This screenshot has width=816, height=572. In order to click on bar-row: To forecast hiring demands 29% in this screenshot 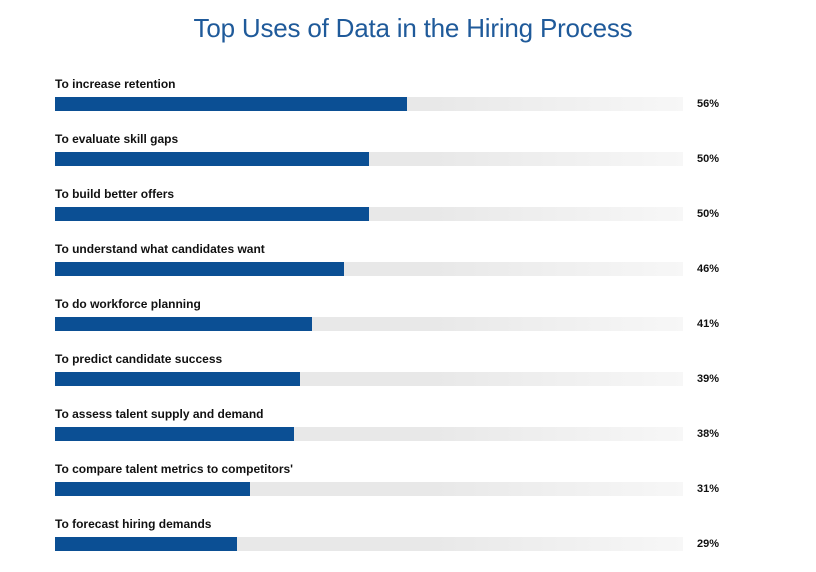, I will do `click(405, 544)`.